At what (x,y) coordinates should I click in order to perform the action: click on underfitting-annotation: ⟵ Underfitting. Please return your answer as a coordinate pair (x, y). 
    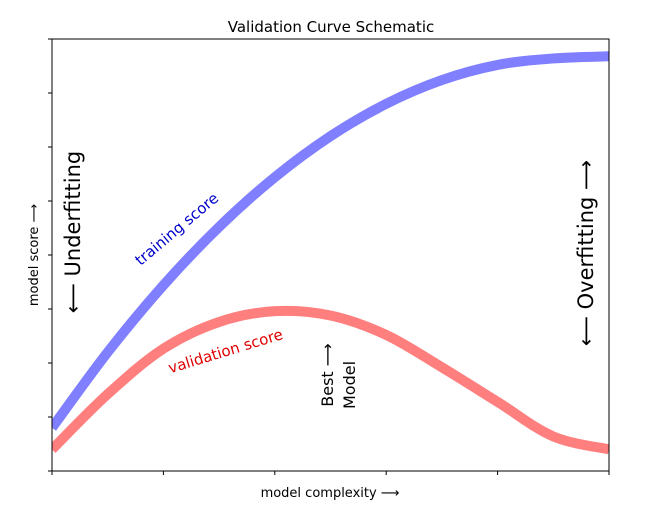
    Looking at the image, I should click on (73, 232).